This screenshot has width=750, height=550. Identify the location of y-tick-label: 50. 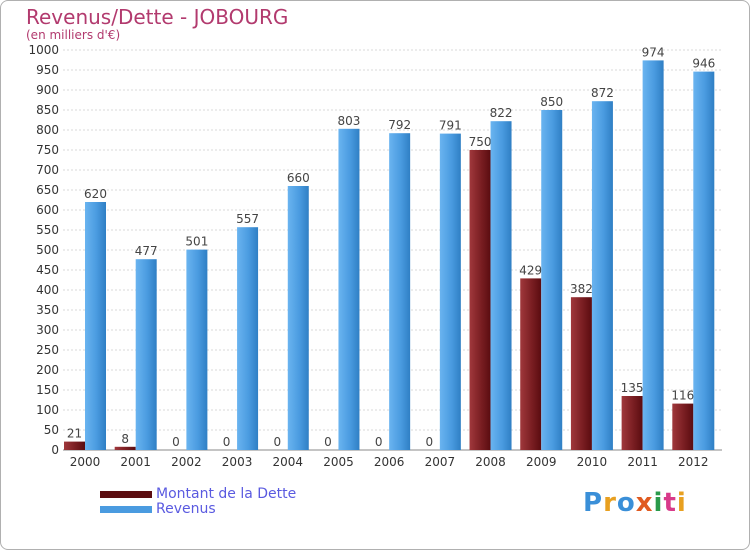
(51, 430).